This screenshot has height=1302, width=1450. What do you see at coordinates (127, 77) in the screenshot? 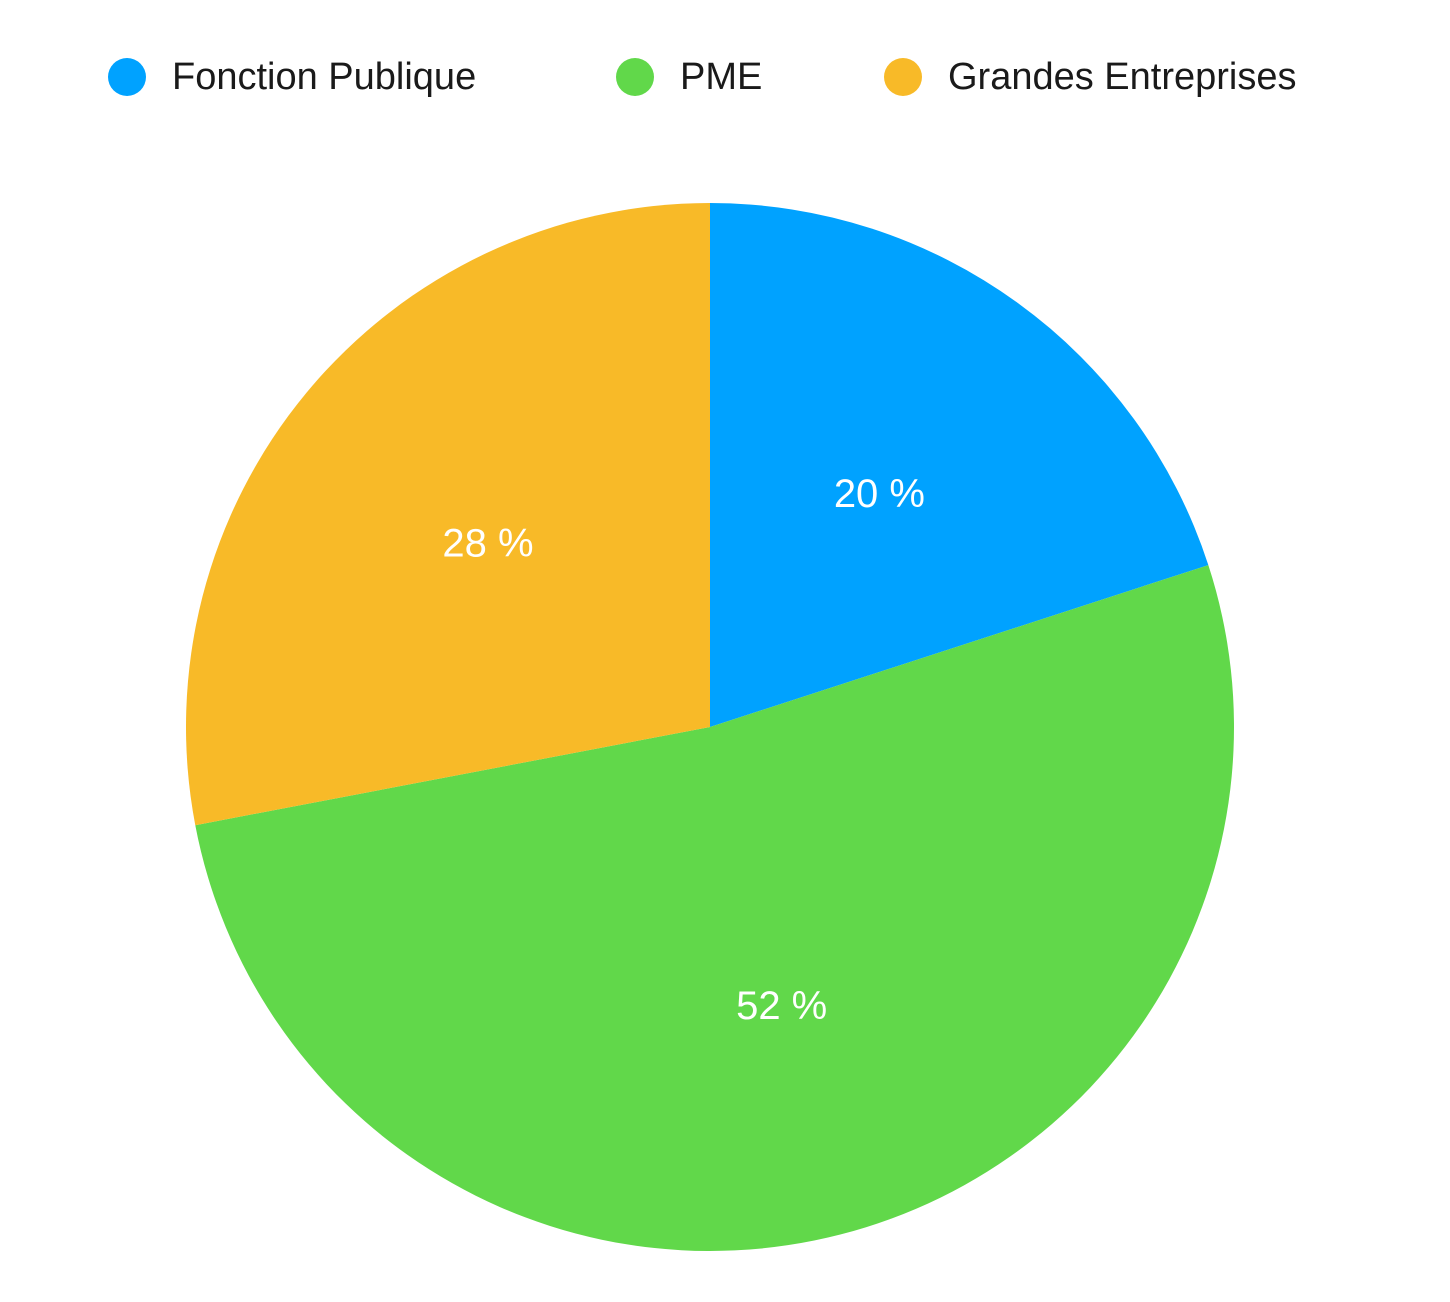
I see `legend-swatch-fonction-publique` at bounding box center [127, 77].